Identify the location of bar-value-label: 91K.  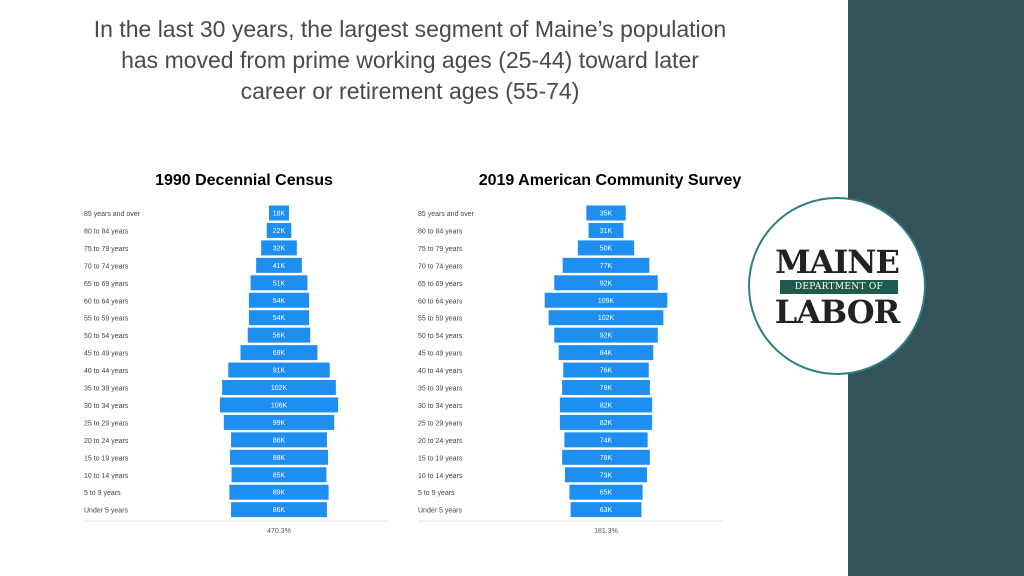
(279, 371).